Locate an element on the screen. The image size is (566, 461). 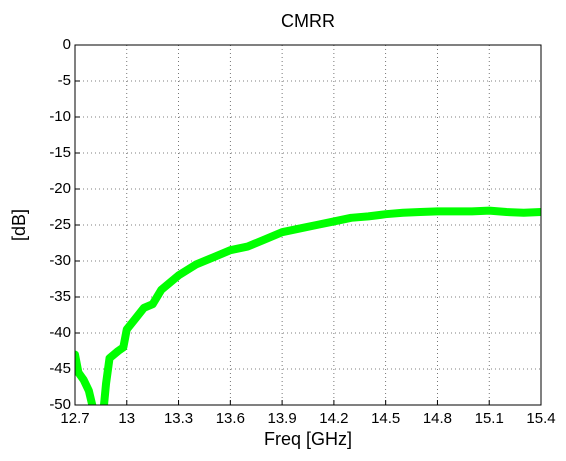
x-tick-label: 15.1 is located at coordinates (489, 418).